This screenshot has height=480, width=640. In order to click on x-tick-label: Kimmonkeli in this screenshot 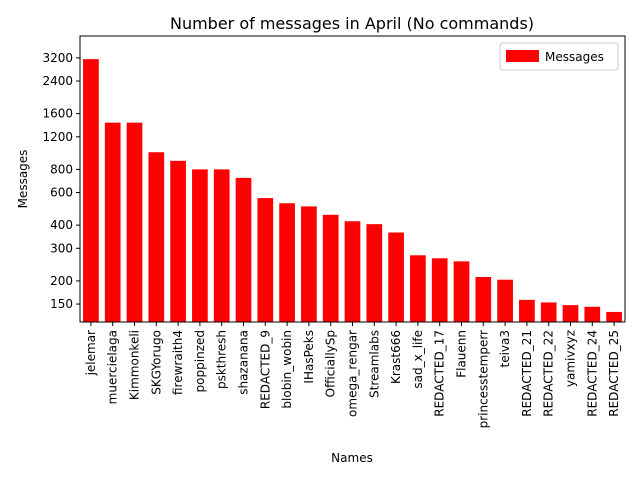, I will do `click(135, 365)`.